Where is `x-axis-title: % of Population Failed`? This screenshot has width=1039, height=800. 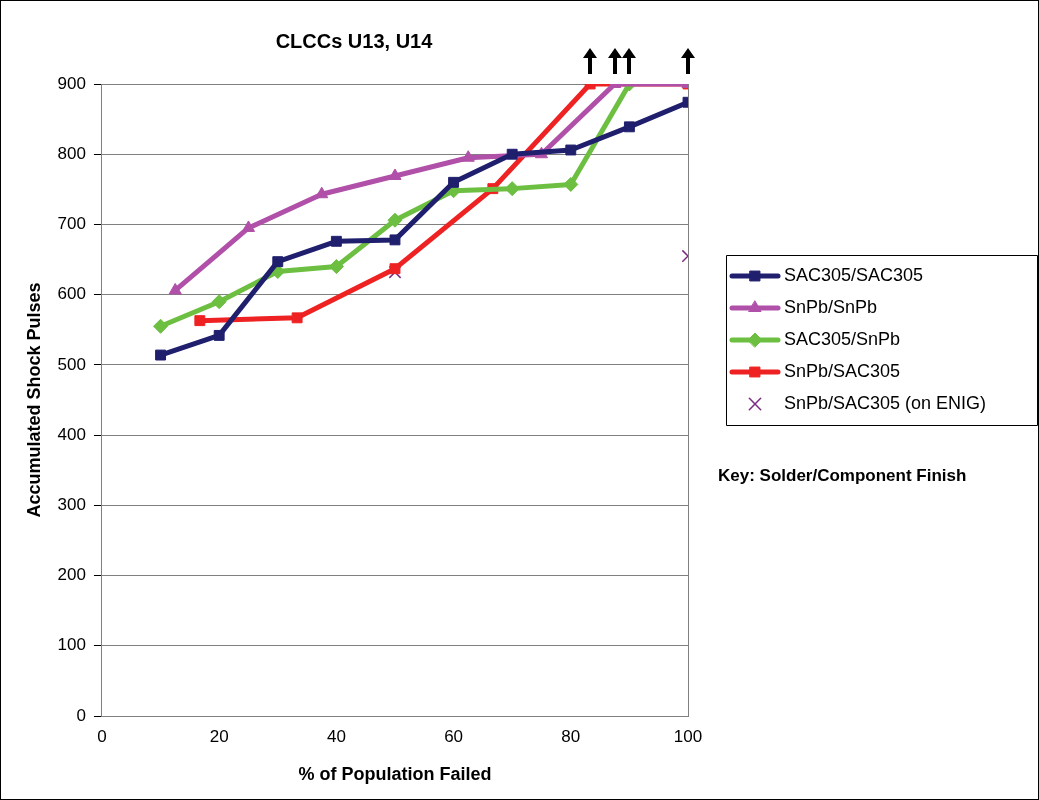 x-axis-title: % of Population Failed is located at coordinates (395, 774).